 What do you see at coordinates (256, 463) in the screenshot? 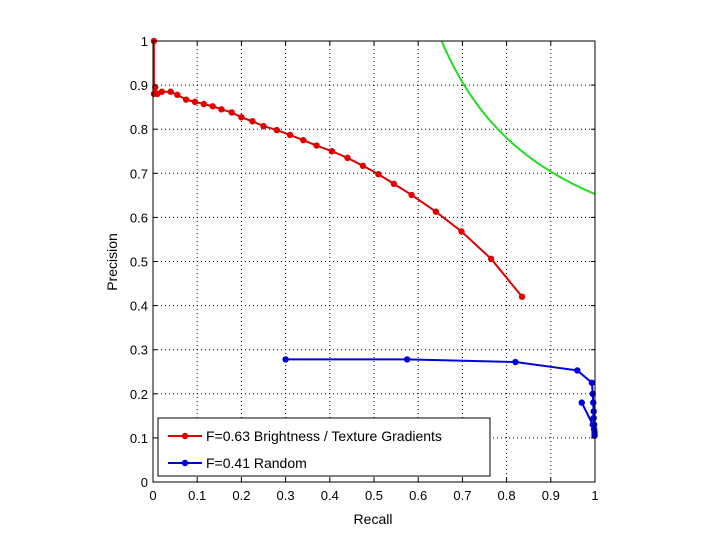
I see `legend-label: F=0.41 Random` at bounding box center [256, 463].